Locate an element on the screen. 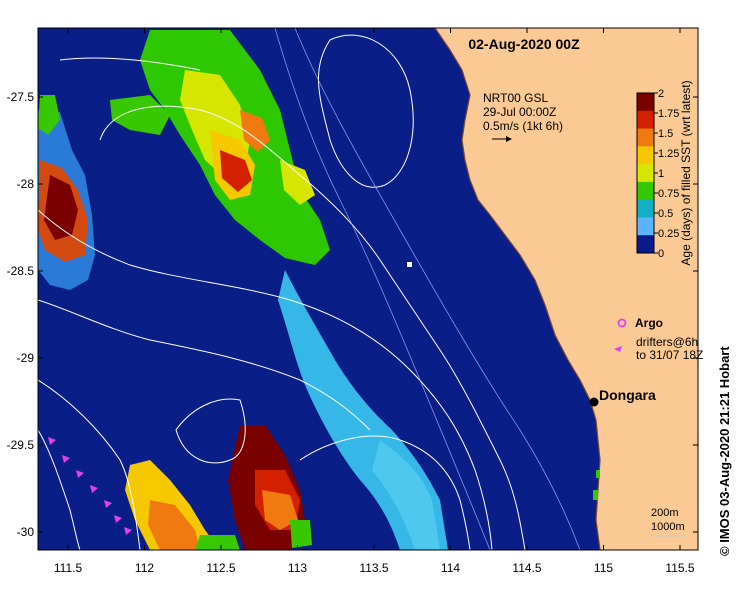  contour-200m-label: 200m is located at coordinates (665, 513).